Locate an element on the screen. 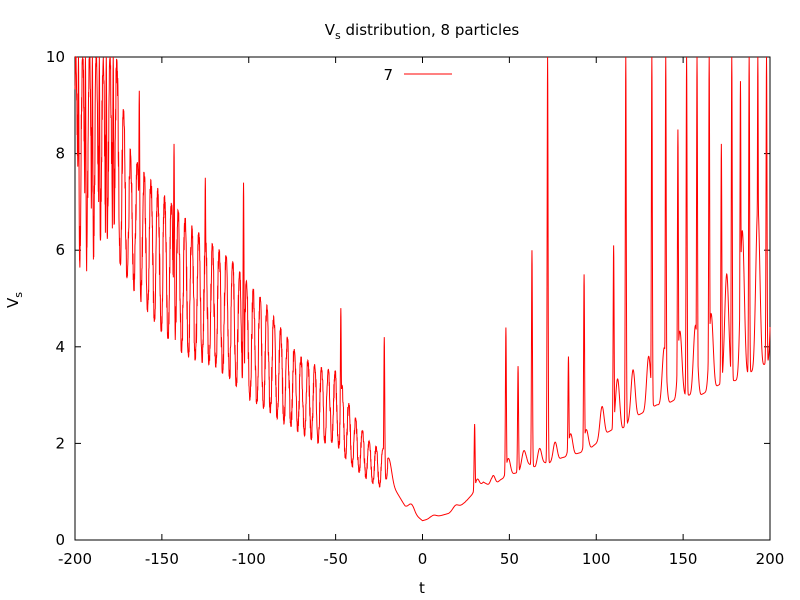  x-tick-label: 200 is located at coordinates (770, 559).